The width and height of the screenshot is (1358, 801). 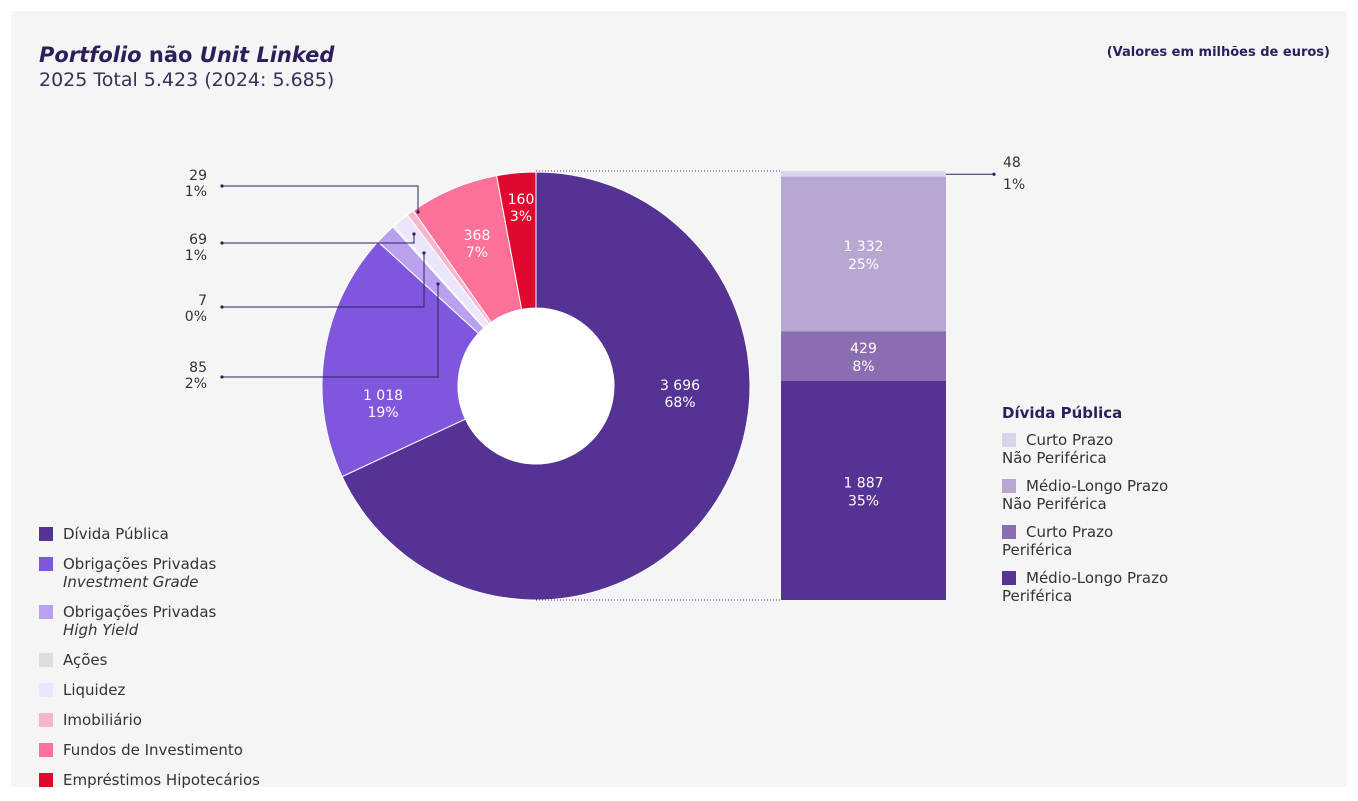 I want to click on units-note: (Valores em milhões de euros), so click(x=1218, y=52).